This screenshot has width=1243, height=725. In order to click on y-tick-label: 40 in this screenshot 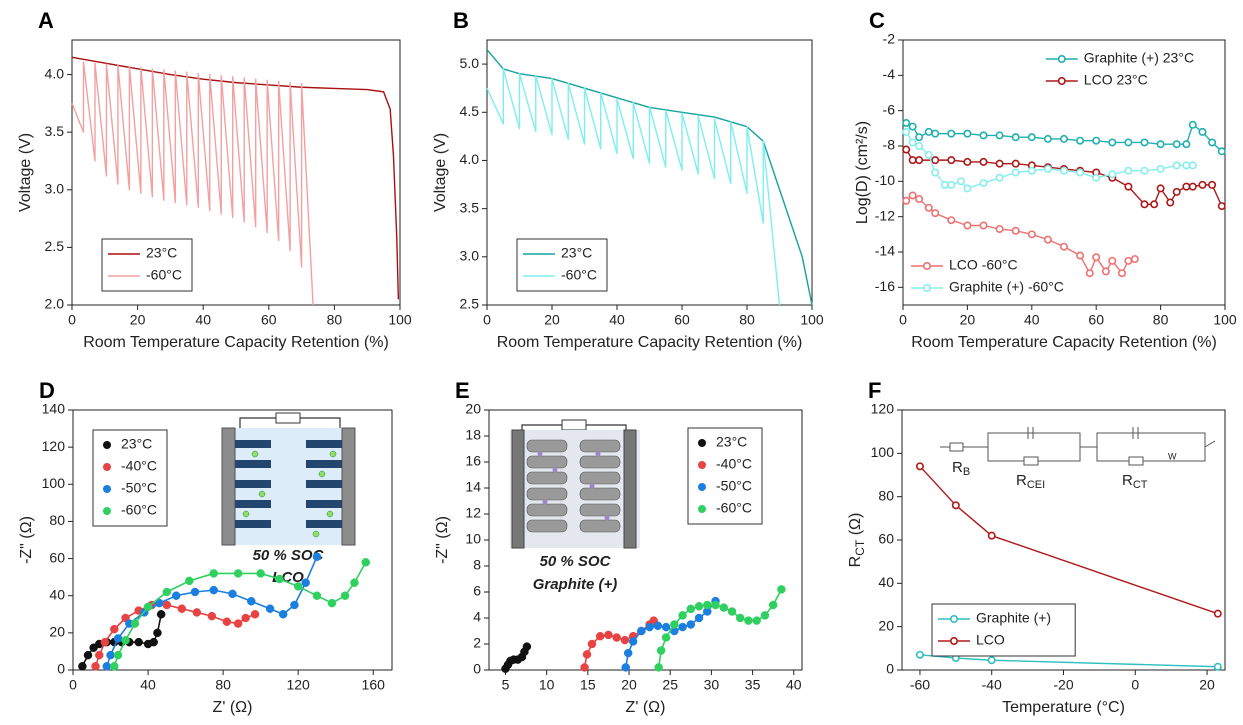, I will do `click(886, 582)`.